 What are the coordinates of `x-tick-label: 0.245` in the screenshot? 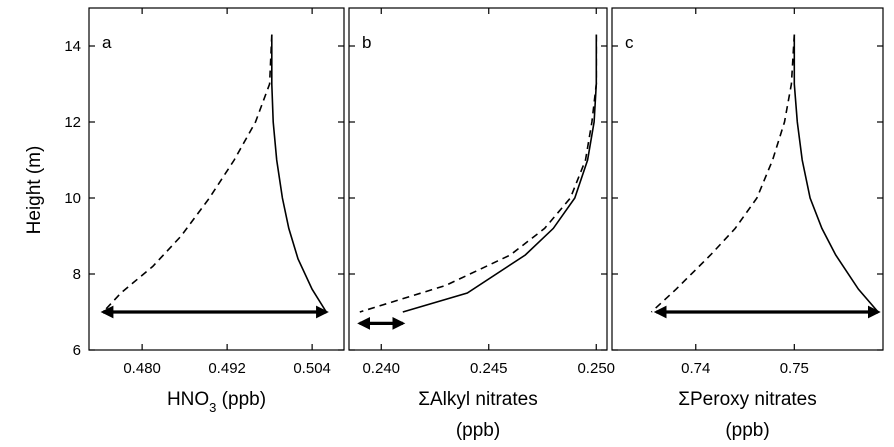 It's located at (489, 368).